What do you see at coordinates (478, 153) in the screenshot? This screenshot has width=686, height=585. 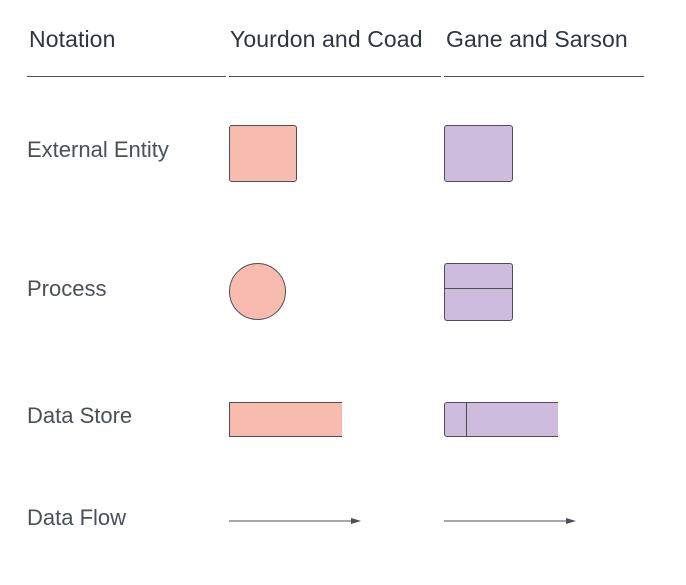 I see `gane-sarson-external-entity-shape` at bounding box center [478, 153].